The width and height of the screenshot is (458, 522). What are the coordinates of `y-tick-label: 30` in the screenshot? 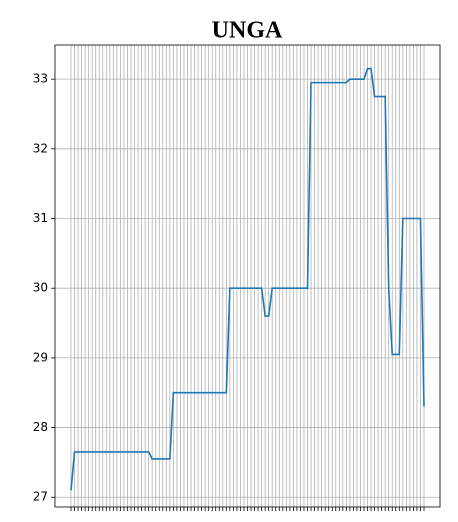 It's located at (40, 288).